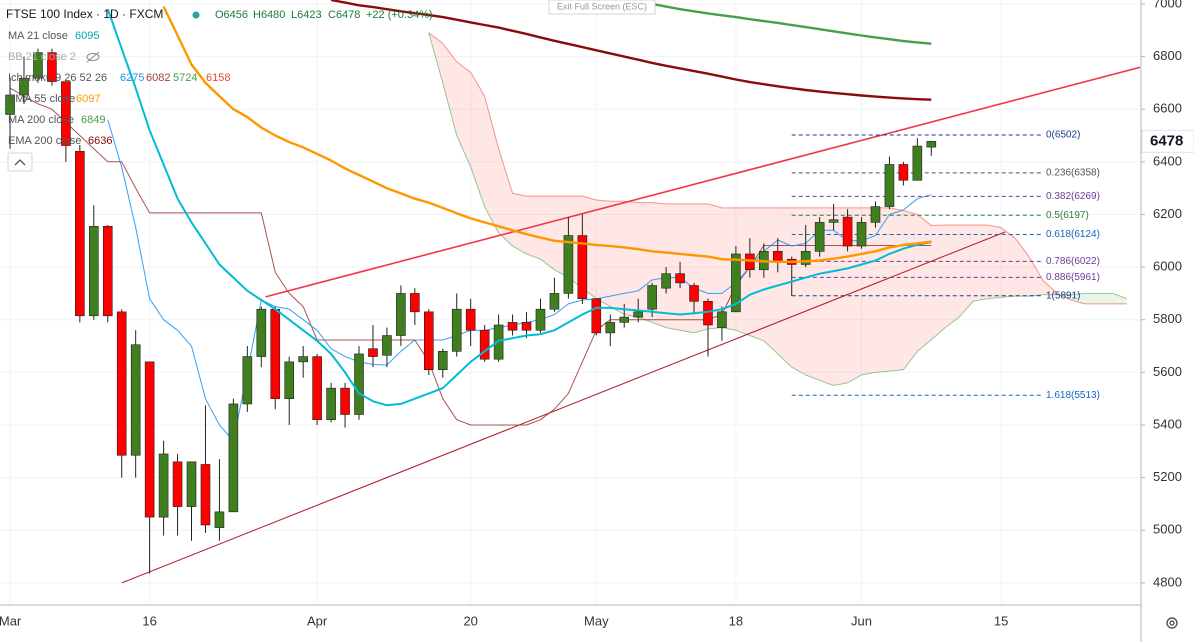 This screenshot has width=1194, height=642. What do you see at coordinates (93, 57) in the screenshot?
I see `eye-off-icon` at bounding box center [93, 57].